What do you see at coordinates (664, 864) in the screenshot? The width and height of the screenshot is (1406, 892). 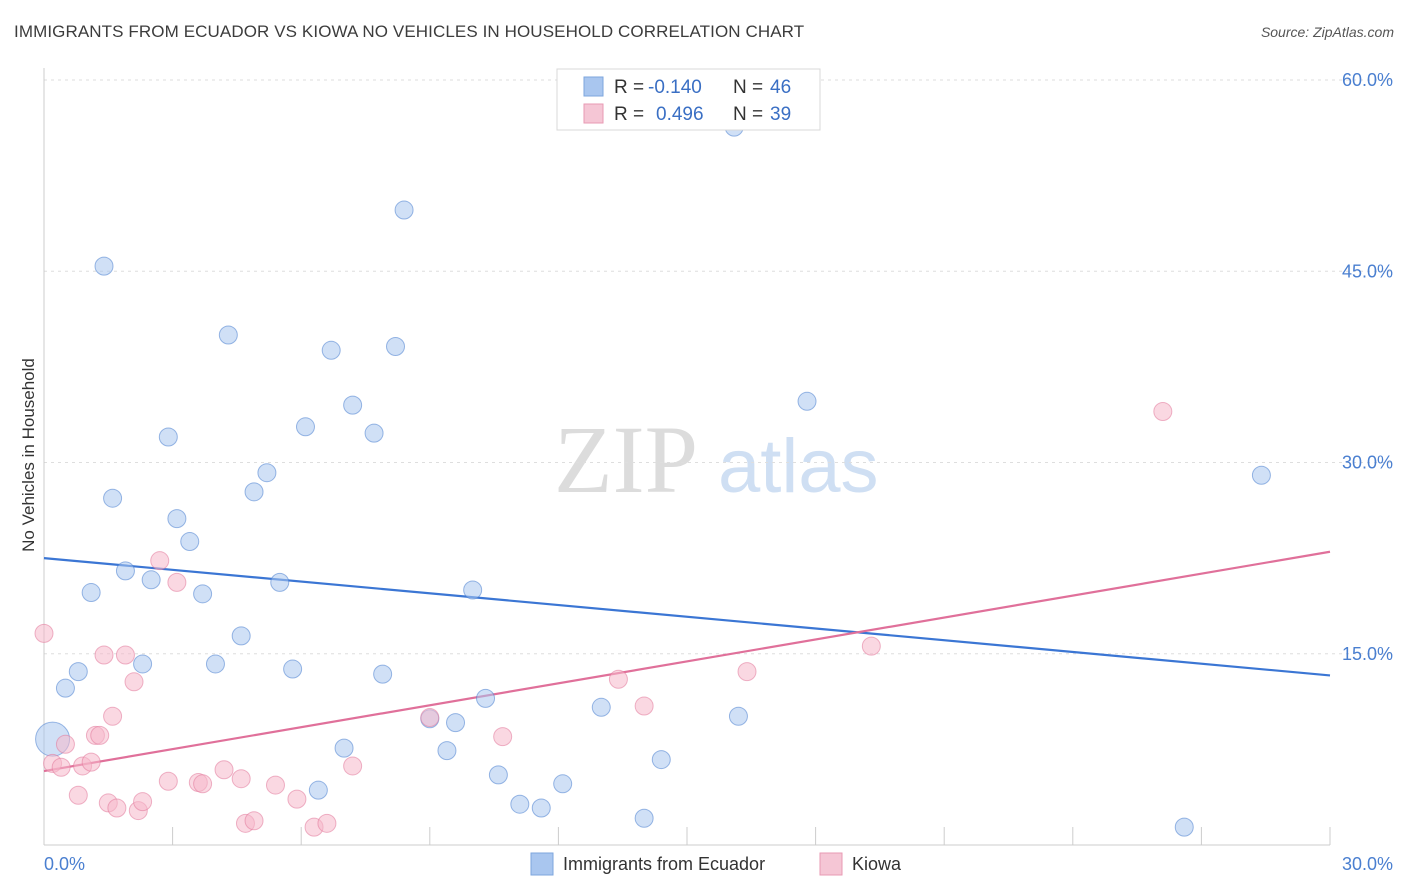 I see `series-legend-label-ecuador: Immigrants from Ecuador` at bounding box center [664, 864].